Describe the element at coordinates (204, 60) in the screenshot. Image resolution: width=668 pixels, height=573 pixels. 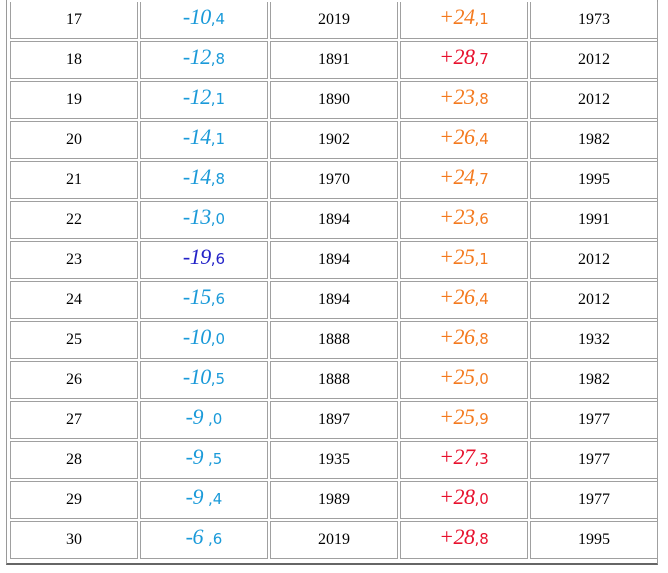
I see `min-temp-cell: -12,8` at that location.